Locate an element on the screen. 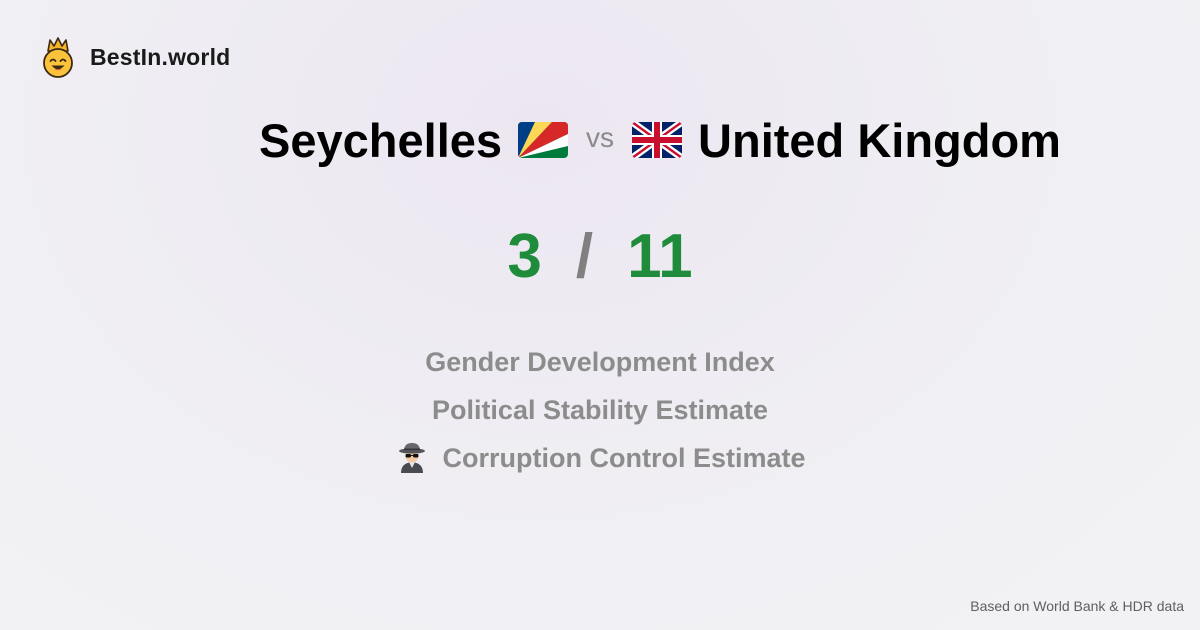 The width and height of the screenshot is (1200, 630). detective-icon is located at coordinates (411, 458).